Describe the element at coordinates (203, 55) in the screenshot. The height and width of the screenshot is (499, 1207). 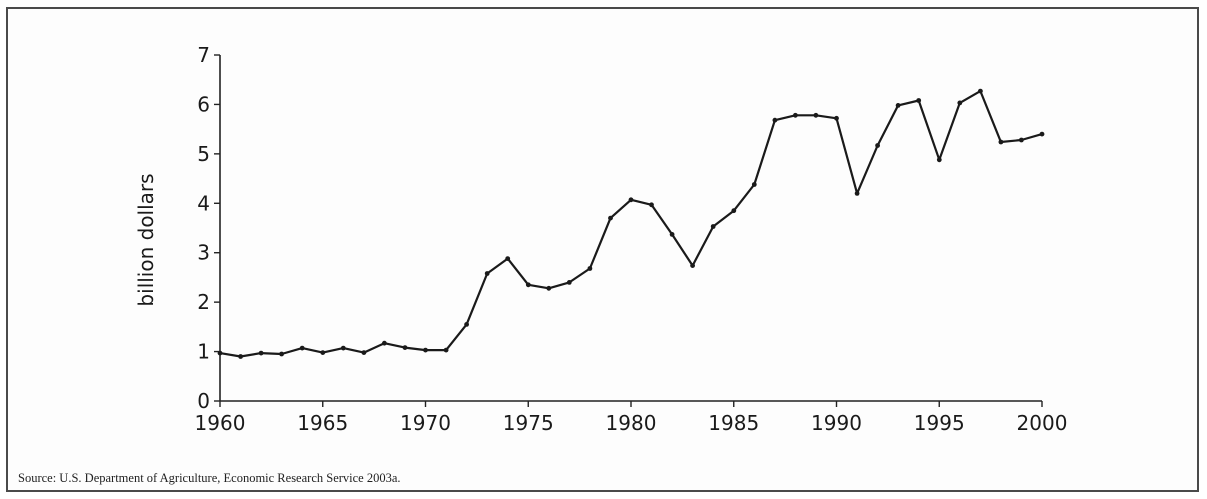
I see `y-tick-label: 7` at that location.